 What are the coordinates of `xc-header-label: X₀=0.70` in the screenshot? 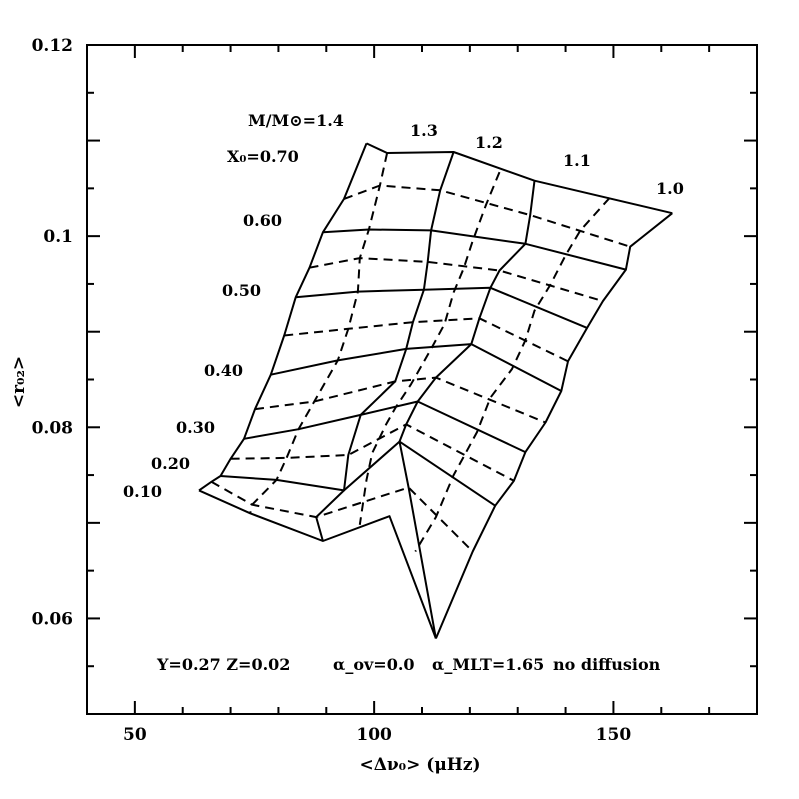 It's located at (263, 156).